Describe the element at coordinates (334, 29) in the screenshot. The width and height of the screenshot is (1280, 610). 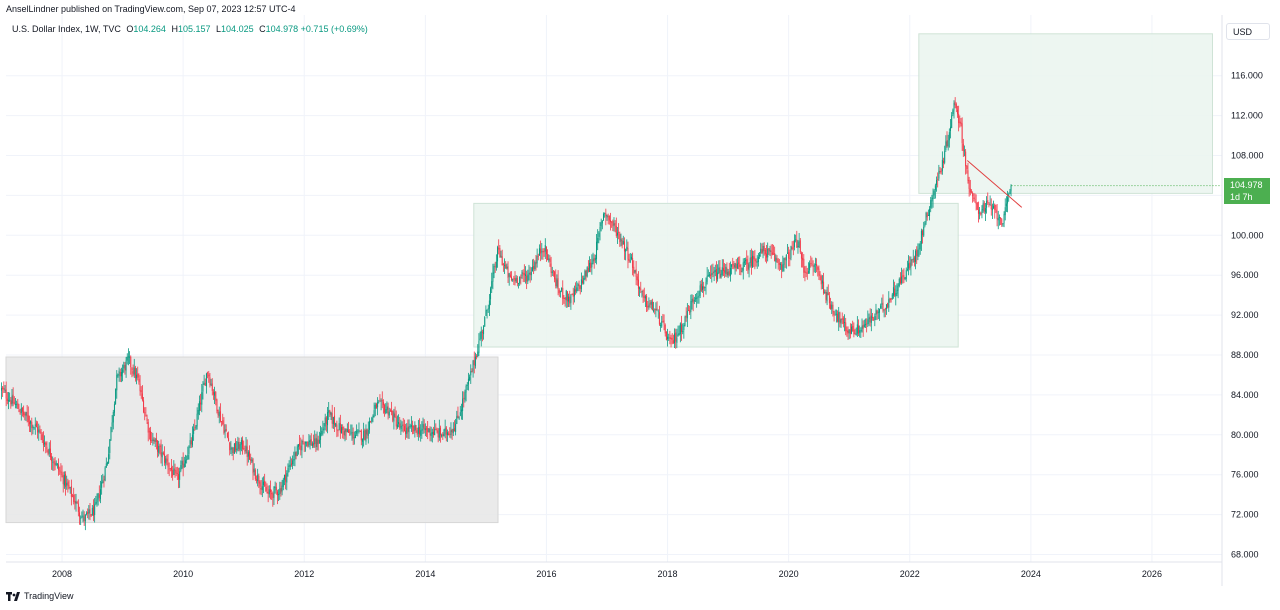
I see `change-value: +0.715 (+0.69%)` at that location.